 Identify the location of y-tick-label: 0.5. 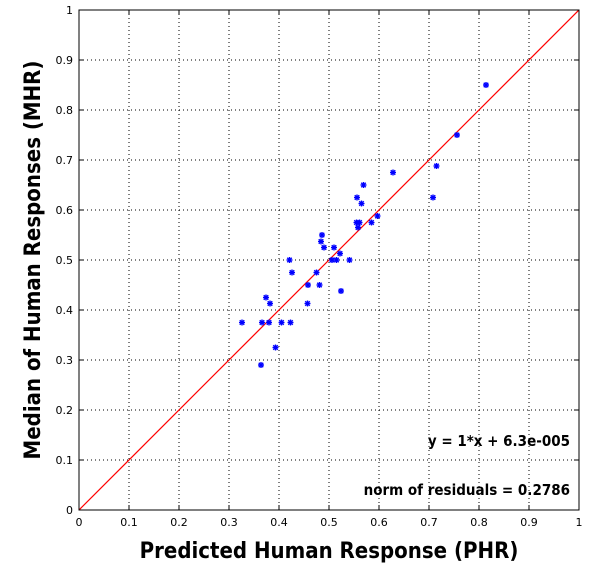
(65, 260).